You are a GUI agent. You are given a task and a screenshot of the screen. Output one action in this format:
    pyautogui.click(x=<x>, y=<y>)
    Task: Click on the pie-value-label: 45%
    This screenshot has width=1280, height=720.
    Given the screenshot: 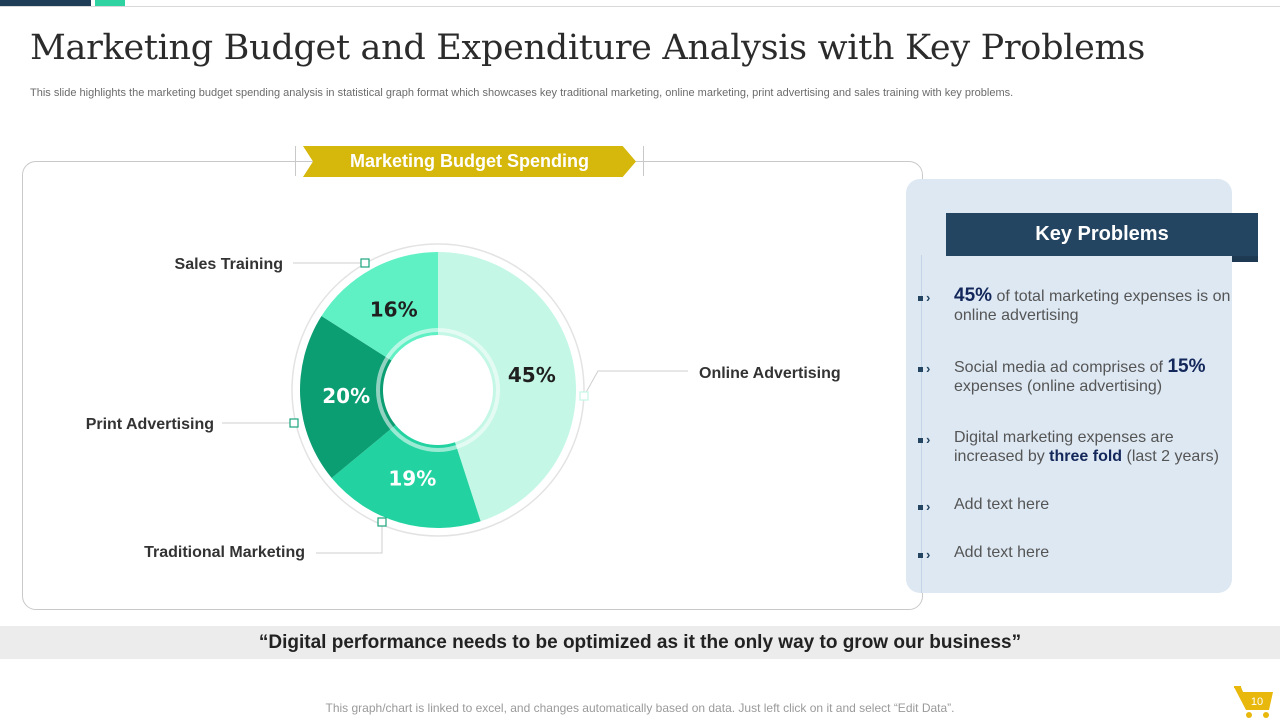 What is the action you would take?
    pyautogui.click(x=532, y=375)
    